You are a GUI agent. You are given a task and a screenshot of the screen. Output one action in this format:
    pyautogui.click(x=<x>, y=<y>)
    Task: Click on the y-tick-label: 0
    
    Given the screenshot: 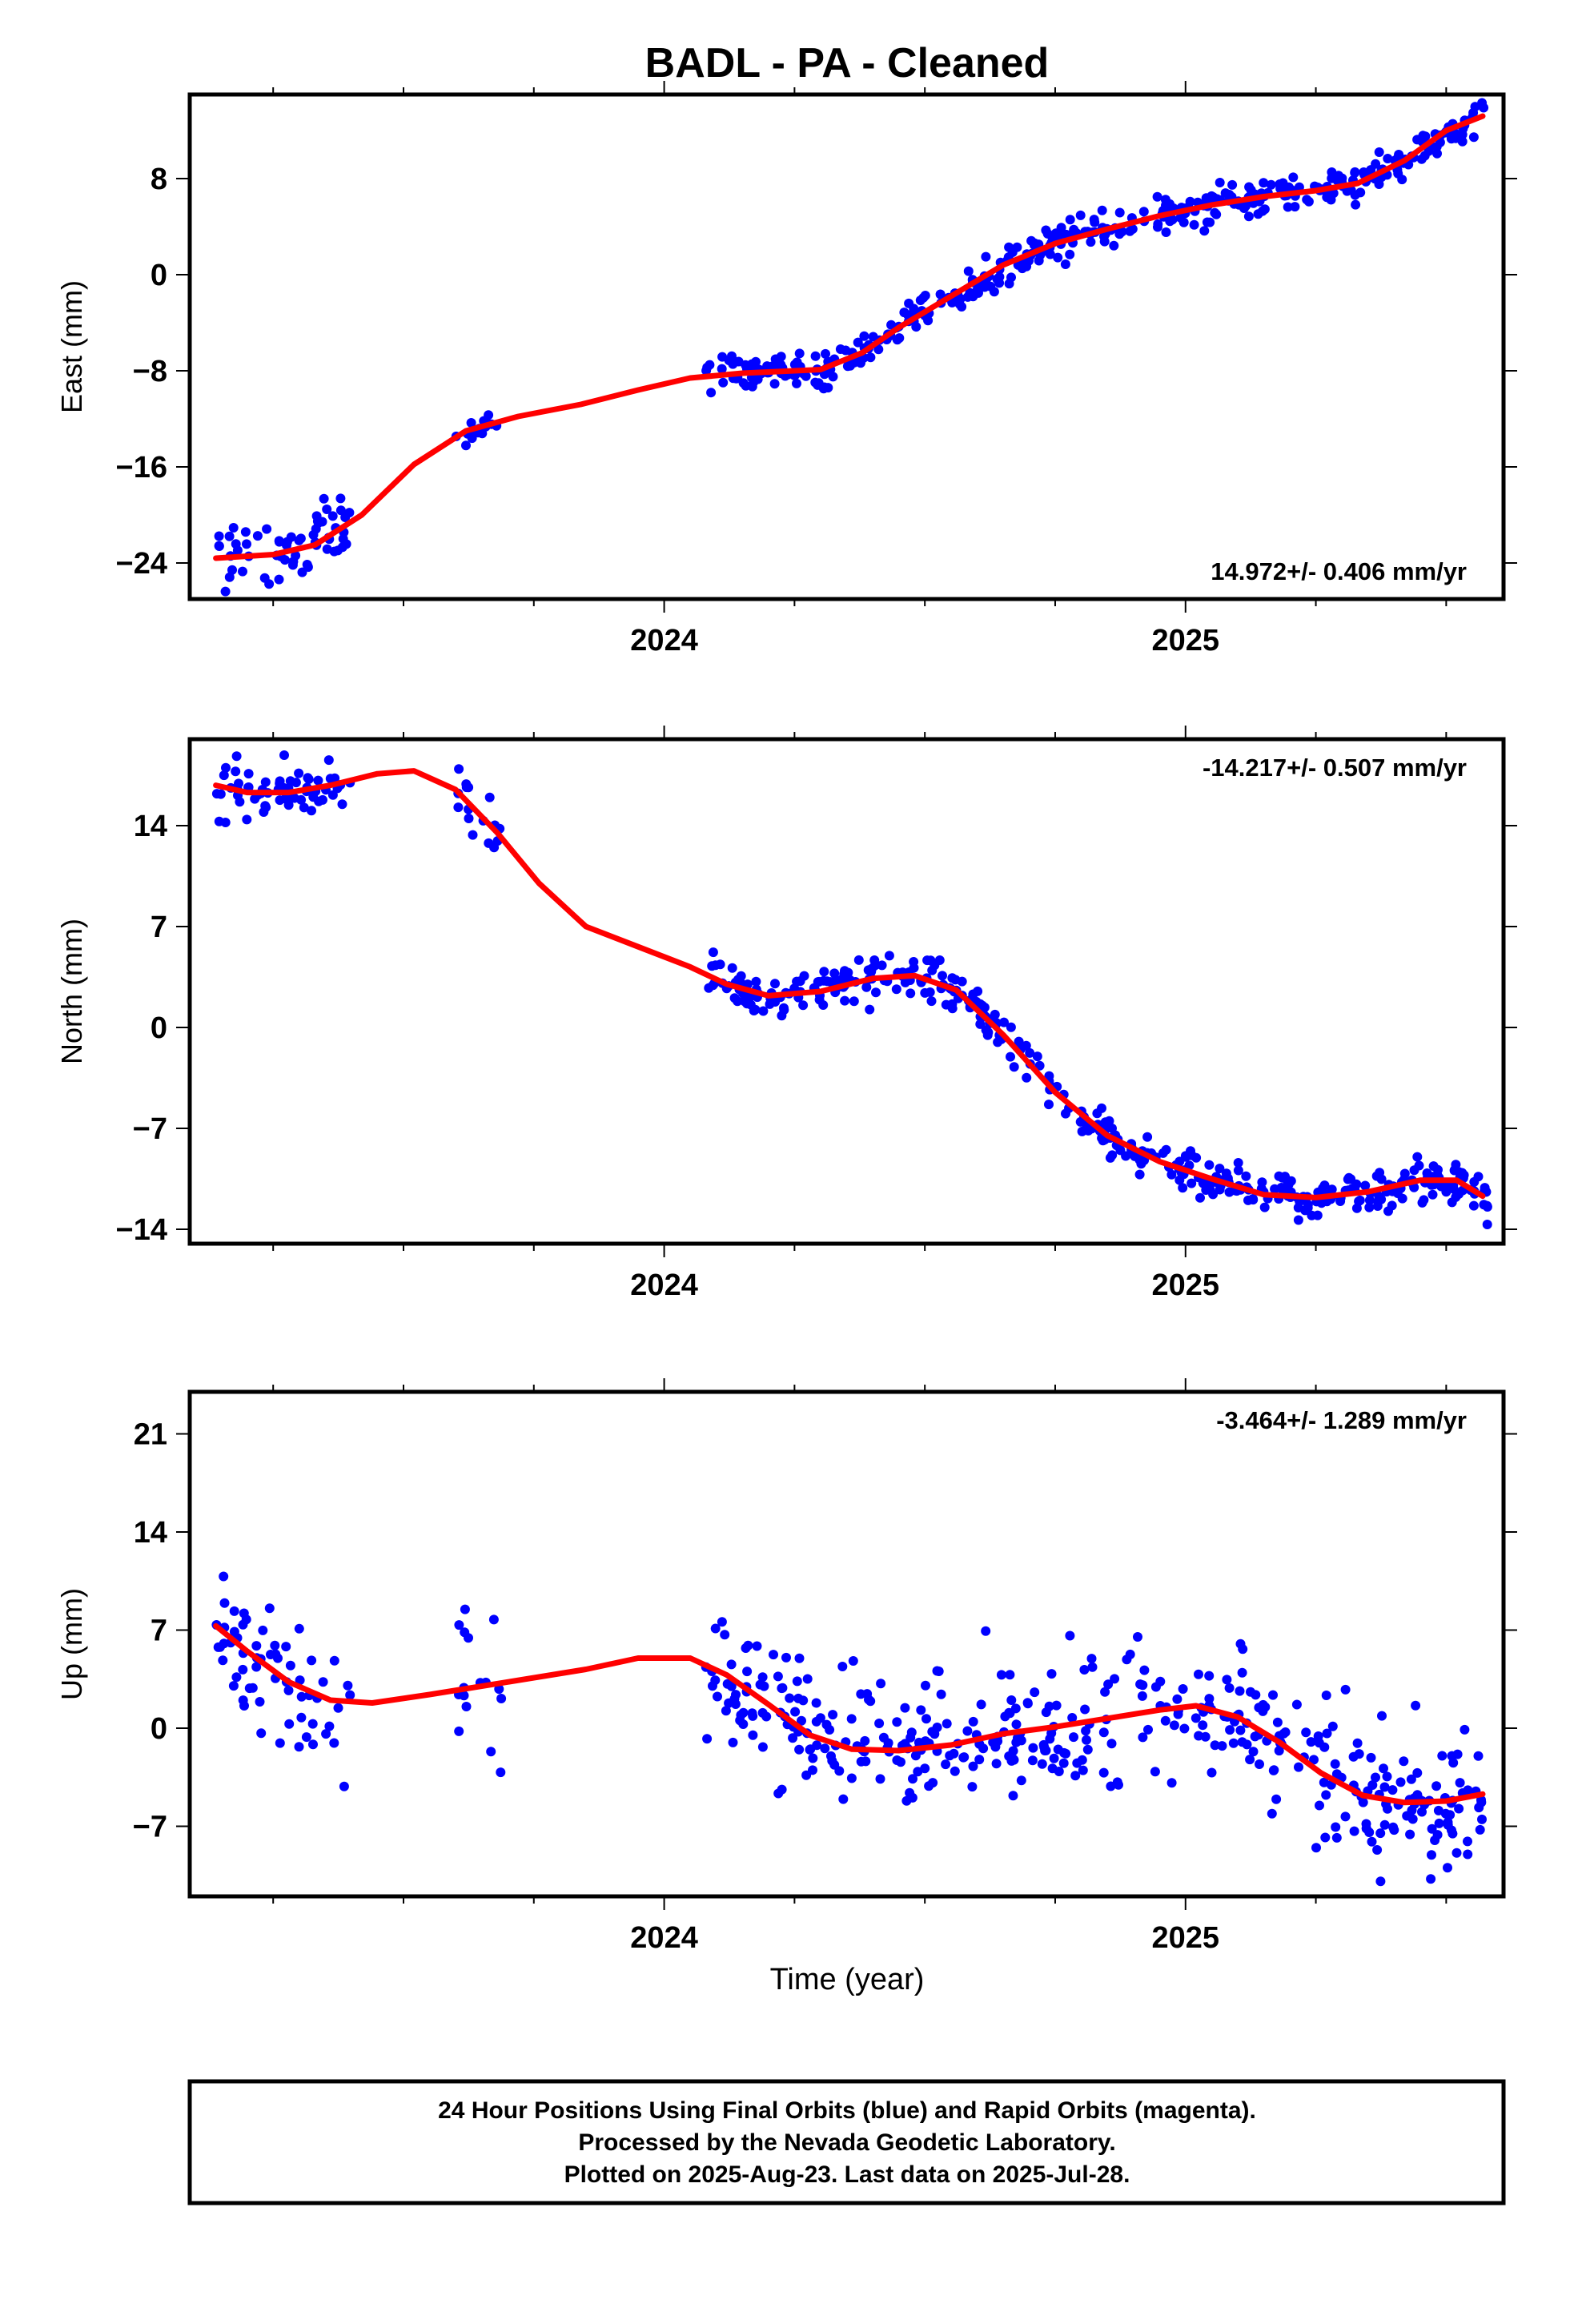 What is the action you would take?
    pyautogui.click(x=159, y=275)
    